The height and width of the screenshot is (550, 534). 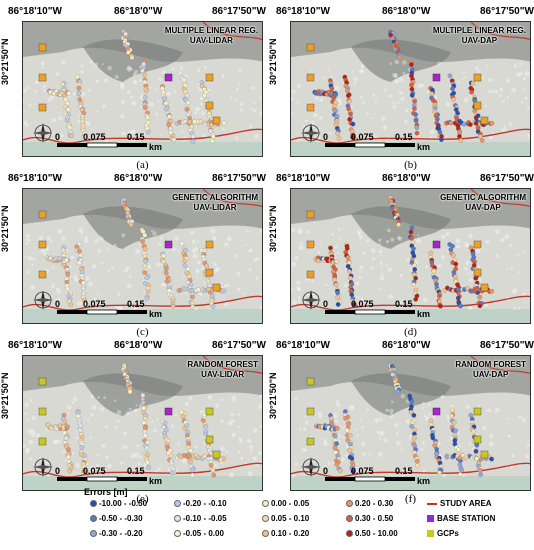 I want to click on latitude-label: 30°21'50"N, so click(x=273, y=395).